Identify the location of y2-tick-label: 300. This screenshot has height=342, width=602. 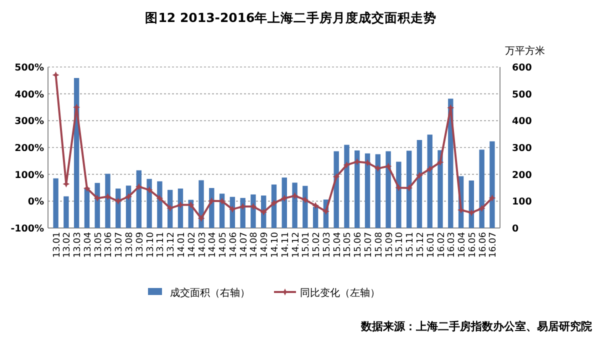
(522, 148).